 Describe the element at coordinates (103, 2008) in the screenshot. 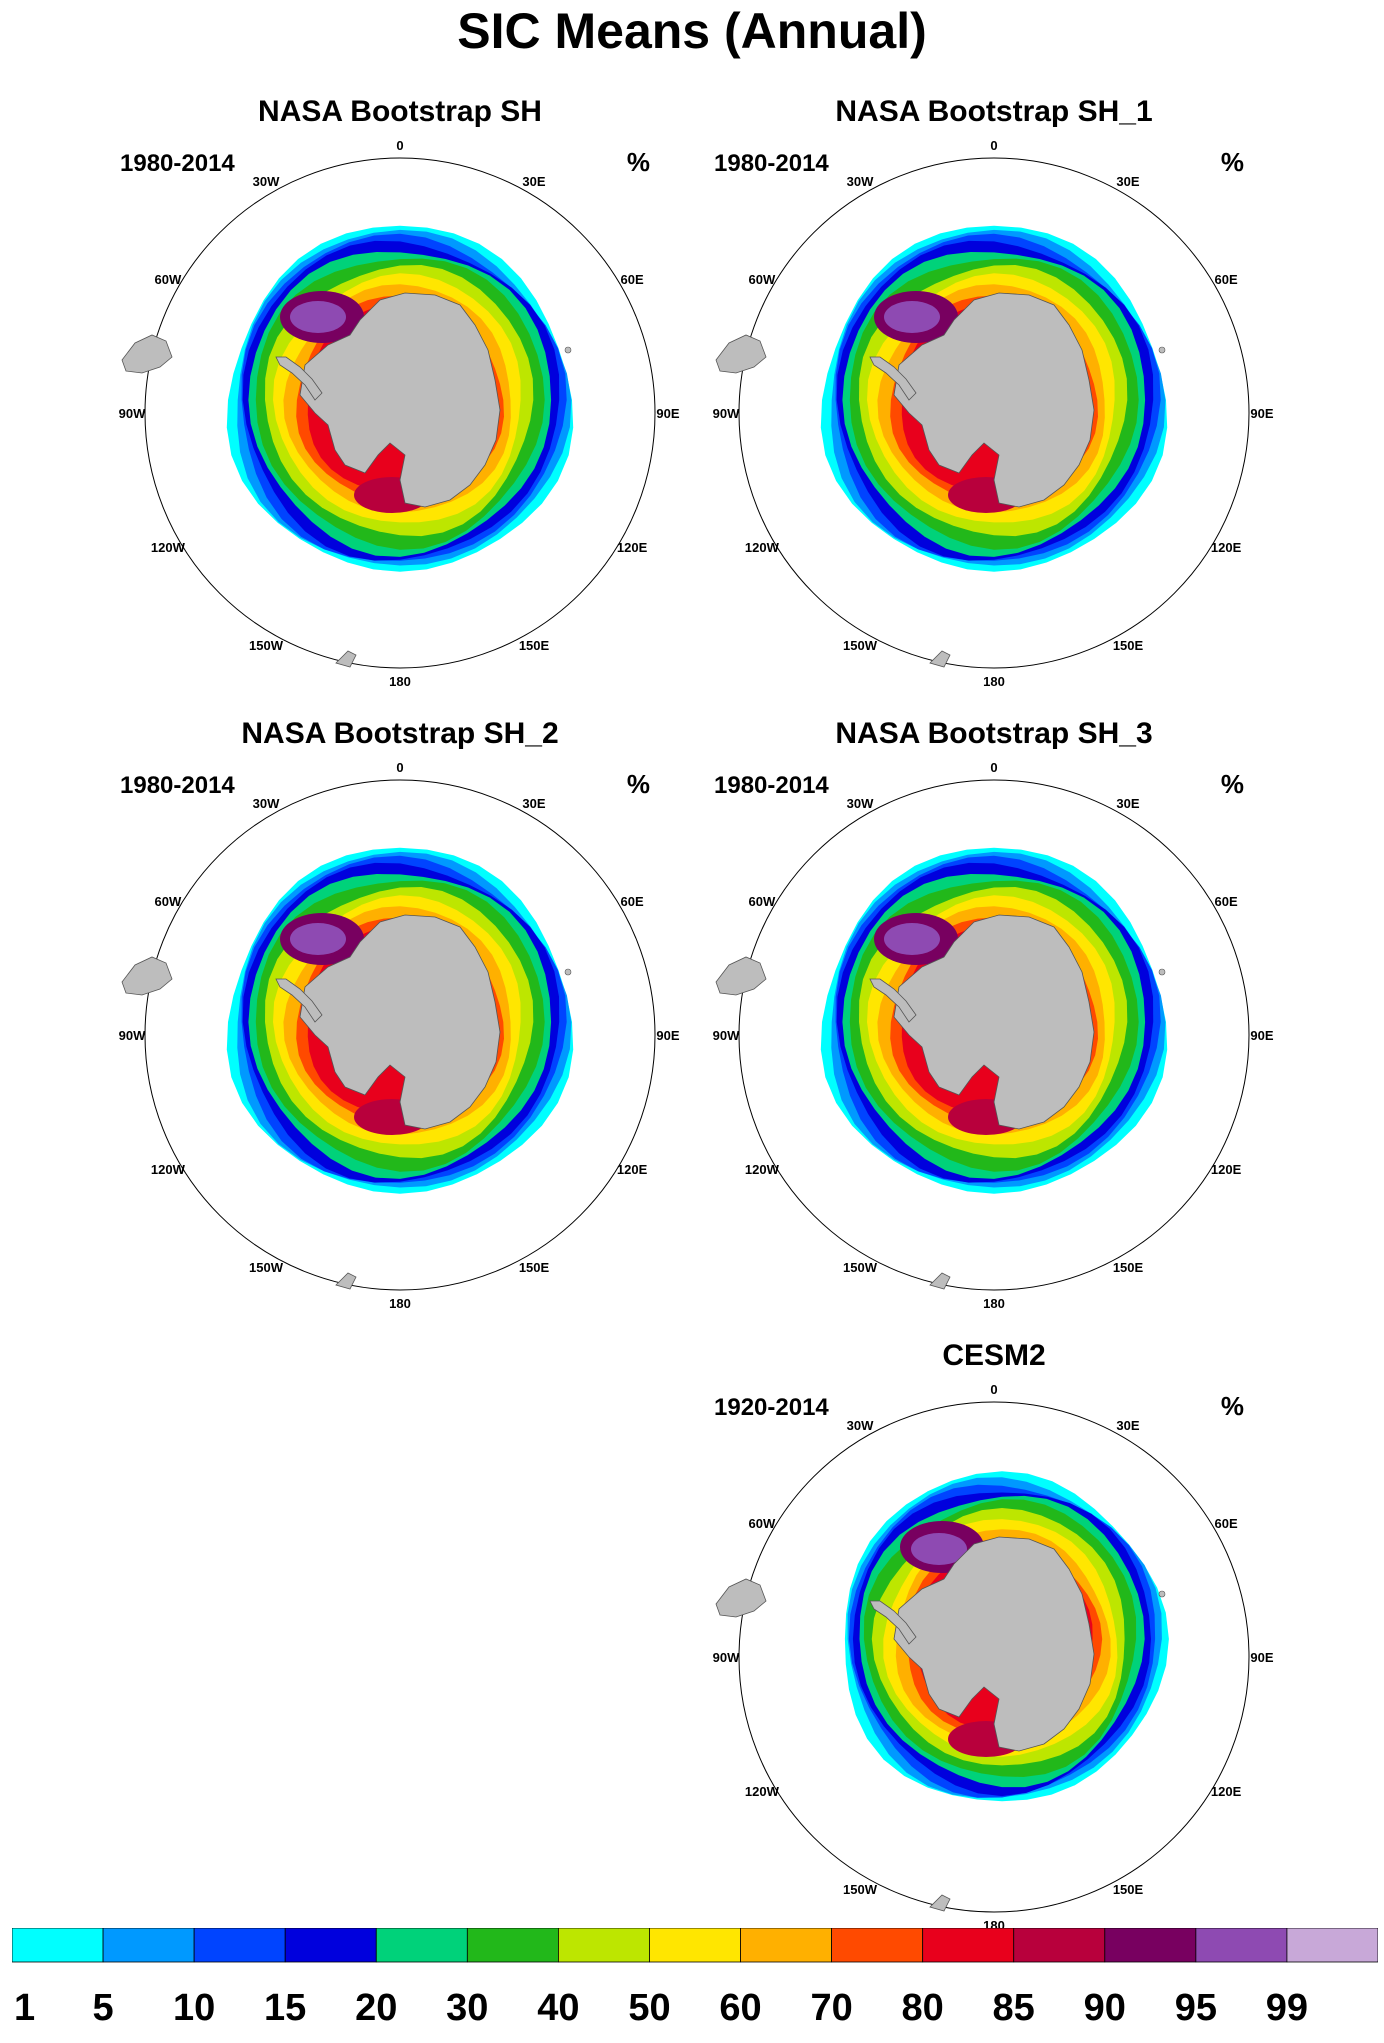

I see `colorbar-label: 5` at that location.